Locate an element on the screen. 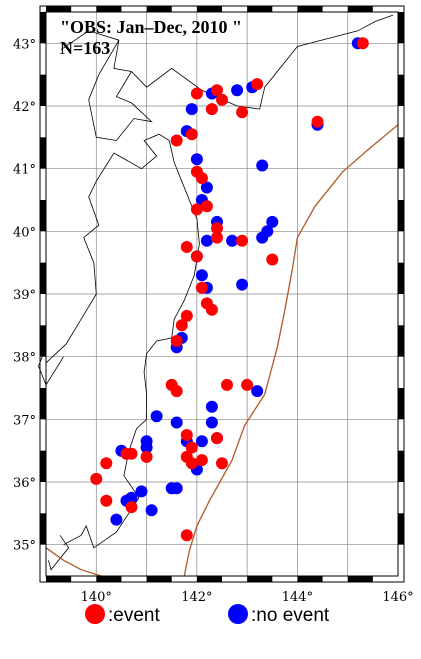  lat-tick-label: 43° is located at coordinates (24, 44).